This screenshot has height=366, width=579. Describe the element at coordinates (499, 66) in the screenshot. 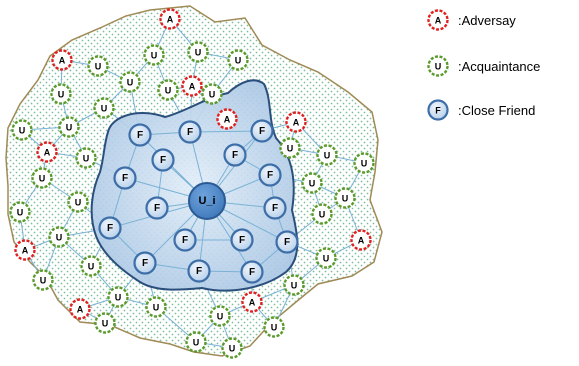

I see `legend-label: :Acquaintance` at that location.